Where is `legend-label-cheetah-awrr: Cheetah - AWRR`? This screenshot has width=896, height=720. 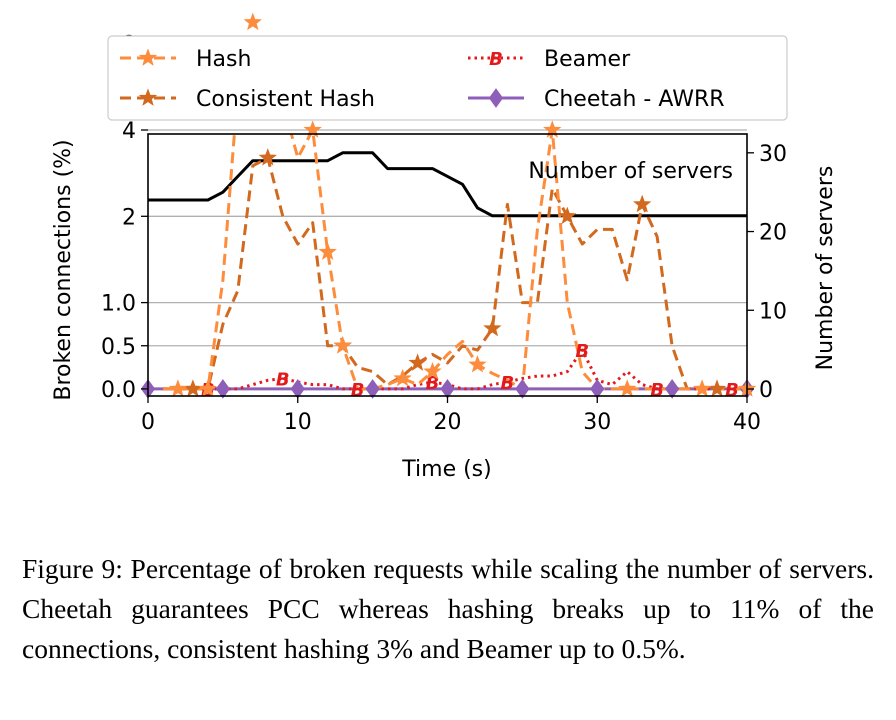 legend-label-cheetah-awrr: Cheetah - AWRR is located at coordinates (634, 99).